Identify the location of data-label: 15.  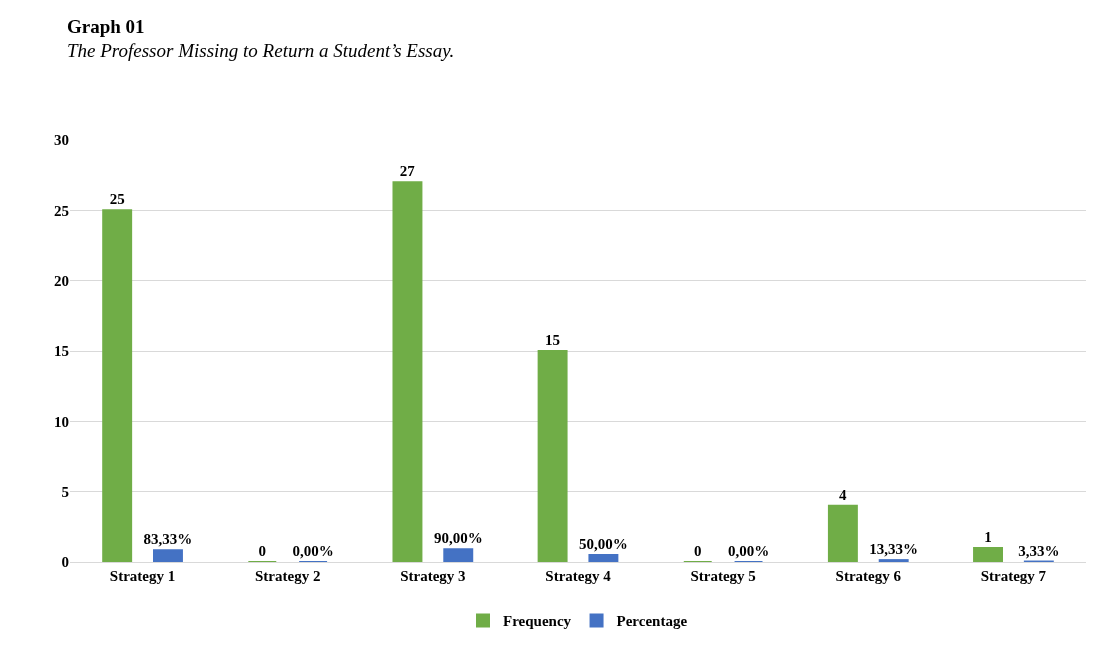
(553, 340).